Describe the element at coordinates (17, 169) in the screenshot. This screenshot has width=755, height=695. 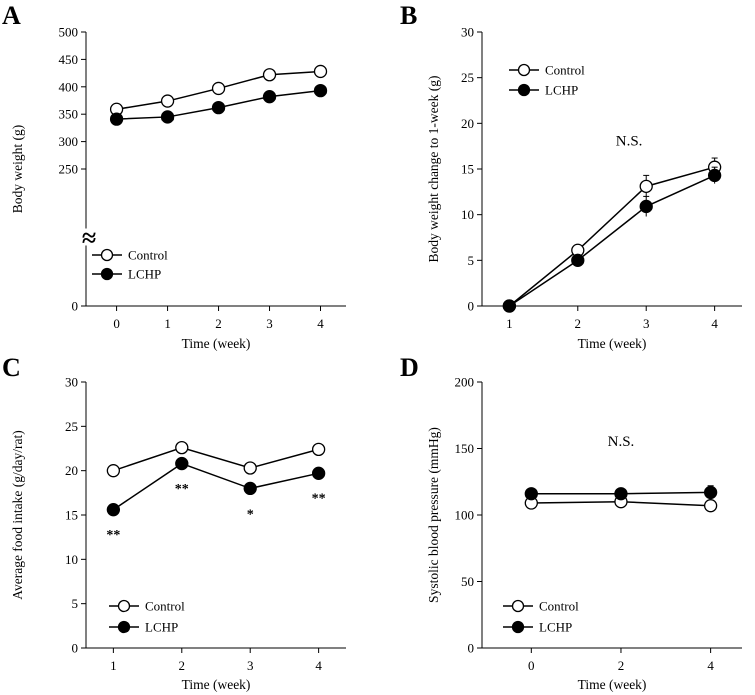
I see `panel-a-y-axis-title: Body weight (g)` at that location.